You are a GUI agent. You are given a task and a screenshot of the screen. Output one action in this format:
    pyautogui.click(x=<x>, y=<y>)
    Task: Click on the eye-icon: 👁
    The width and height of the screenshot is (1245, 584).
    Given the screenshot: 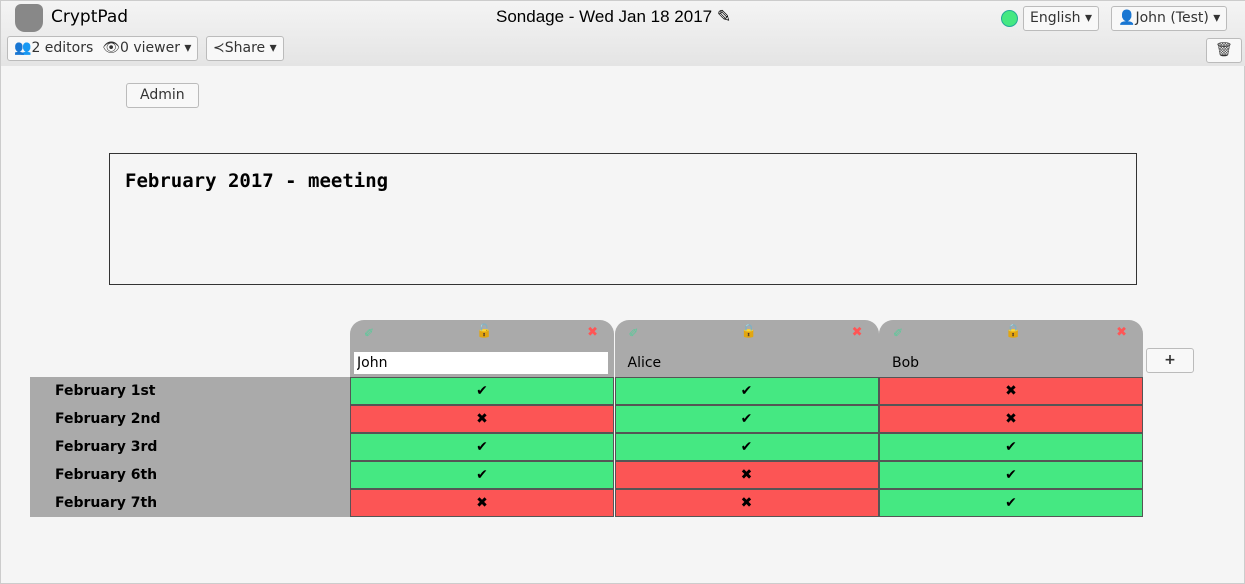 What is the action you would take?
    pyautogui.click(x=111, y=48)
    